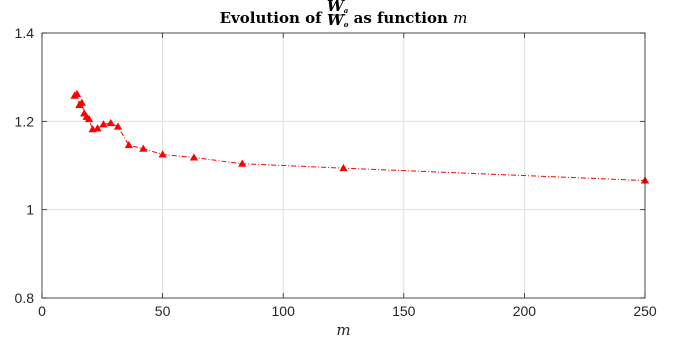  Describe the element at coordinates (411, 18) in the screenshot. I see `chart-title-suffix: as function m` at that location.